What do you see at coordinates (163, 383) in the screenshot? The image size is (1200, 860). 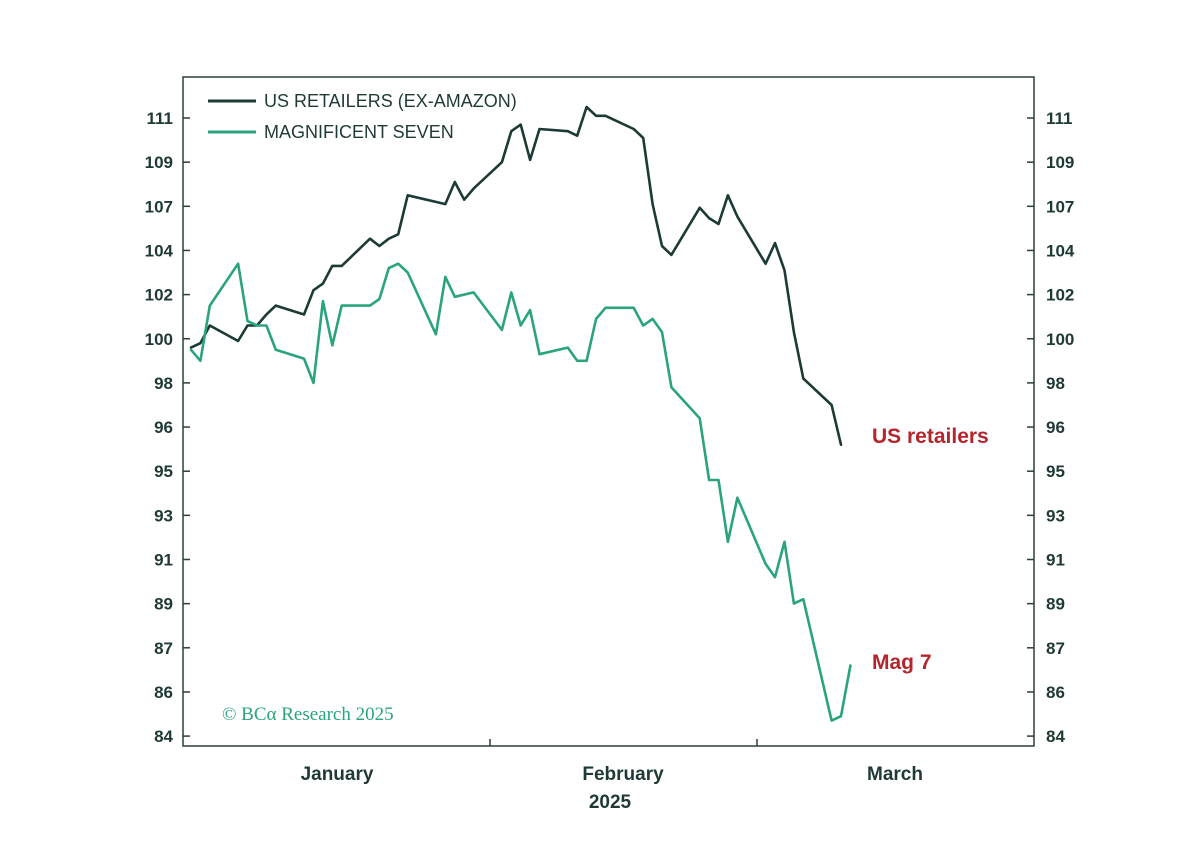 I see `y-tick-label-left-98: 98` at bounding box center [163, 383].